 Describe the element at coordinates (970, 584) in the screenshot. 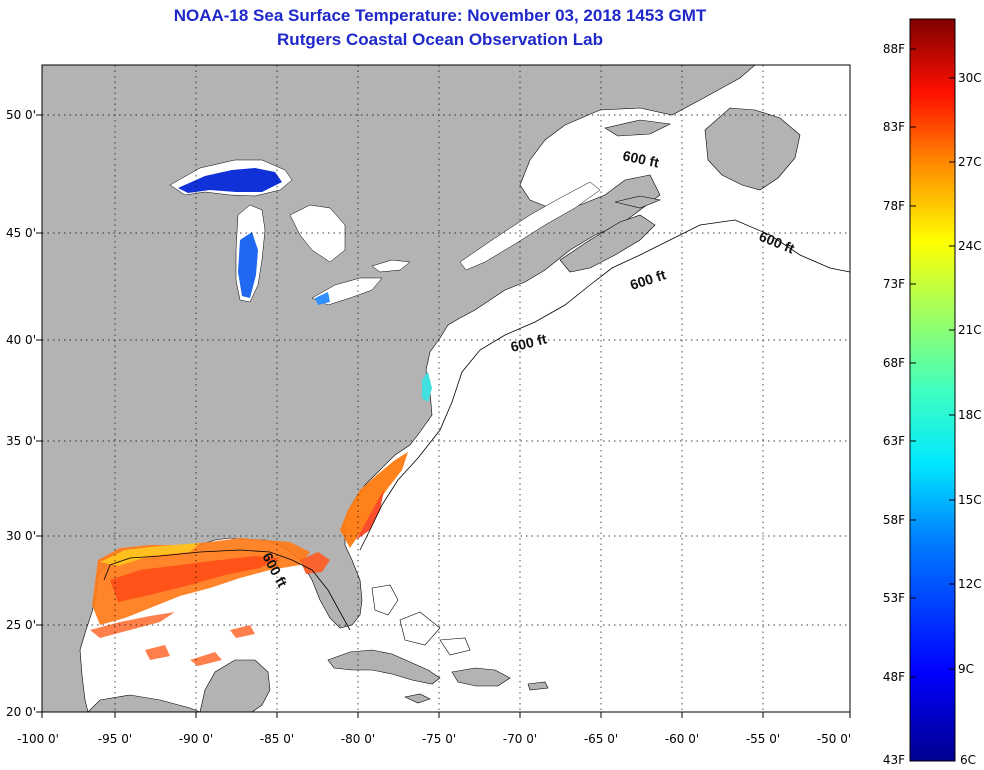

I see `colorbar-c-12: 12C` at that location.